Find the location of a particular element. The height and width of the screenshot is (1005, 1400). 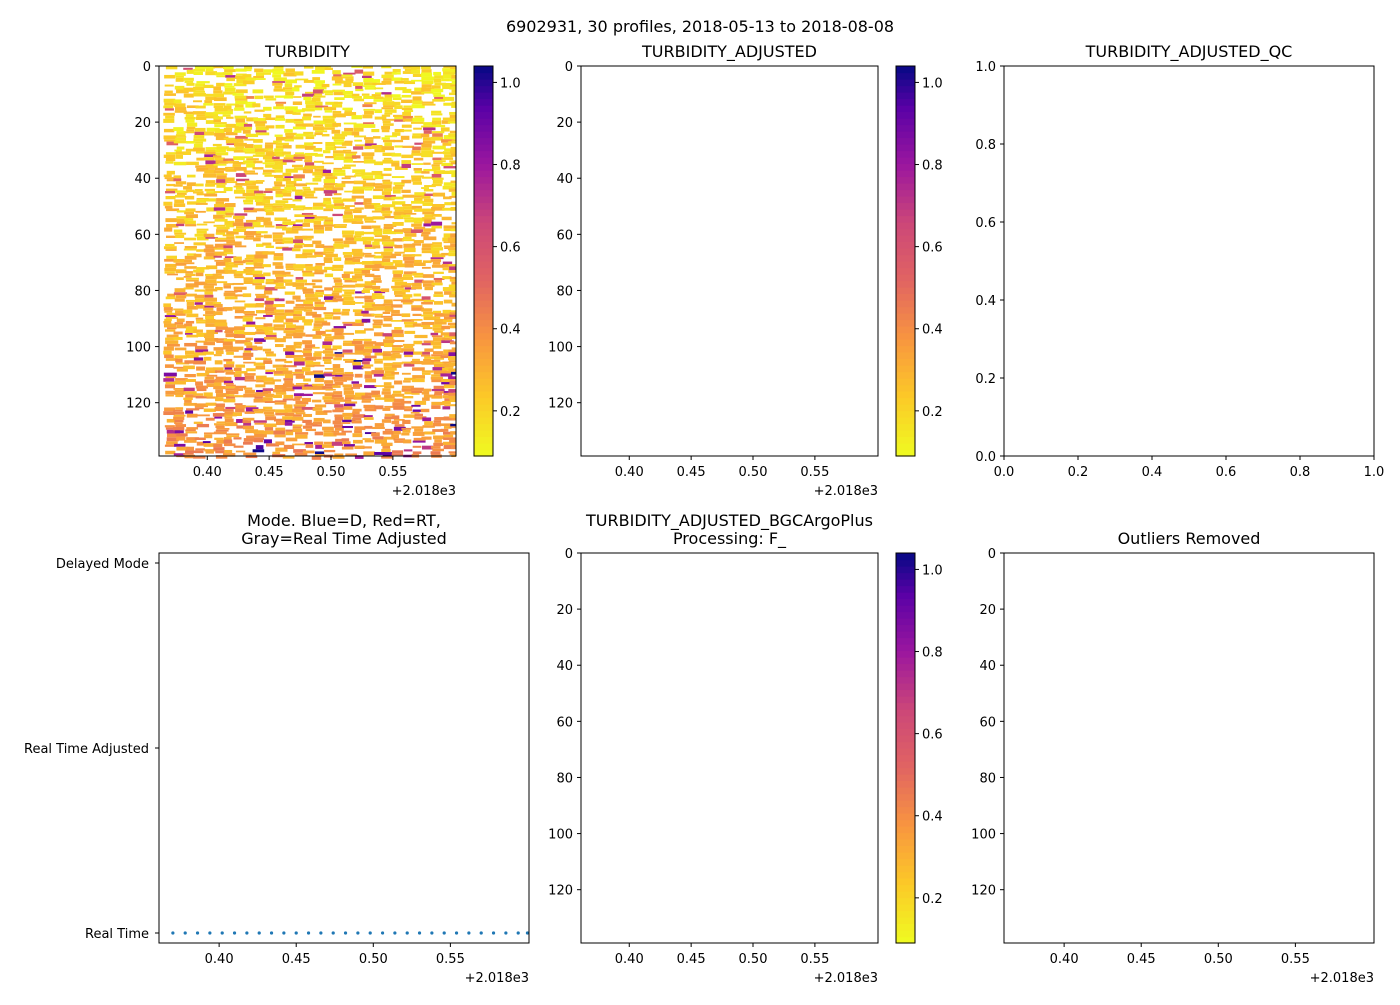

turbidity_adjusted_qc-ytick-label: 0.8 is located at coordinates (985, 145).